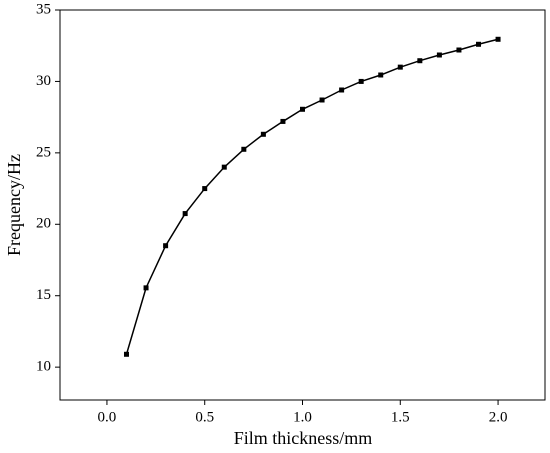 Image resolution: width=550 pixels, height=453 pixels. I want to click on y-tick-label: 35, so click(43, 9).